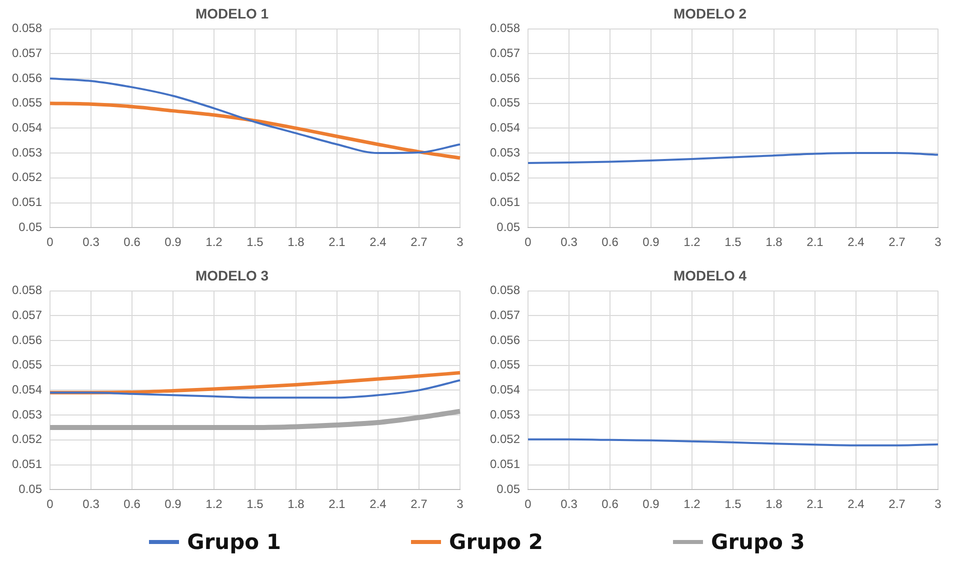  What do you see at coordinates (710, 275) in the screenshot?
I see `chart-title: MODELO 4` at bounding box center [710, 275].